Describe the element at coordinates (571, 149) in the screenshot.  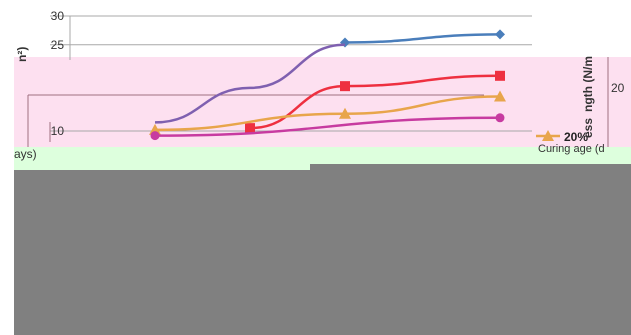
I see `right-x-axis-label-fragment: Curing age (d` at that location.